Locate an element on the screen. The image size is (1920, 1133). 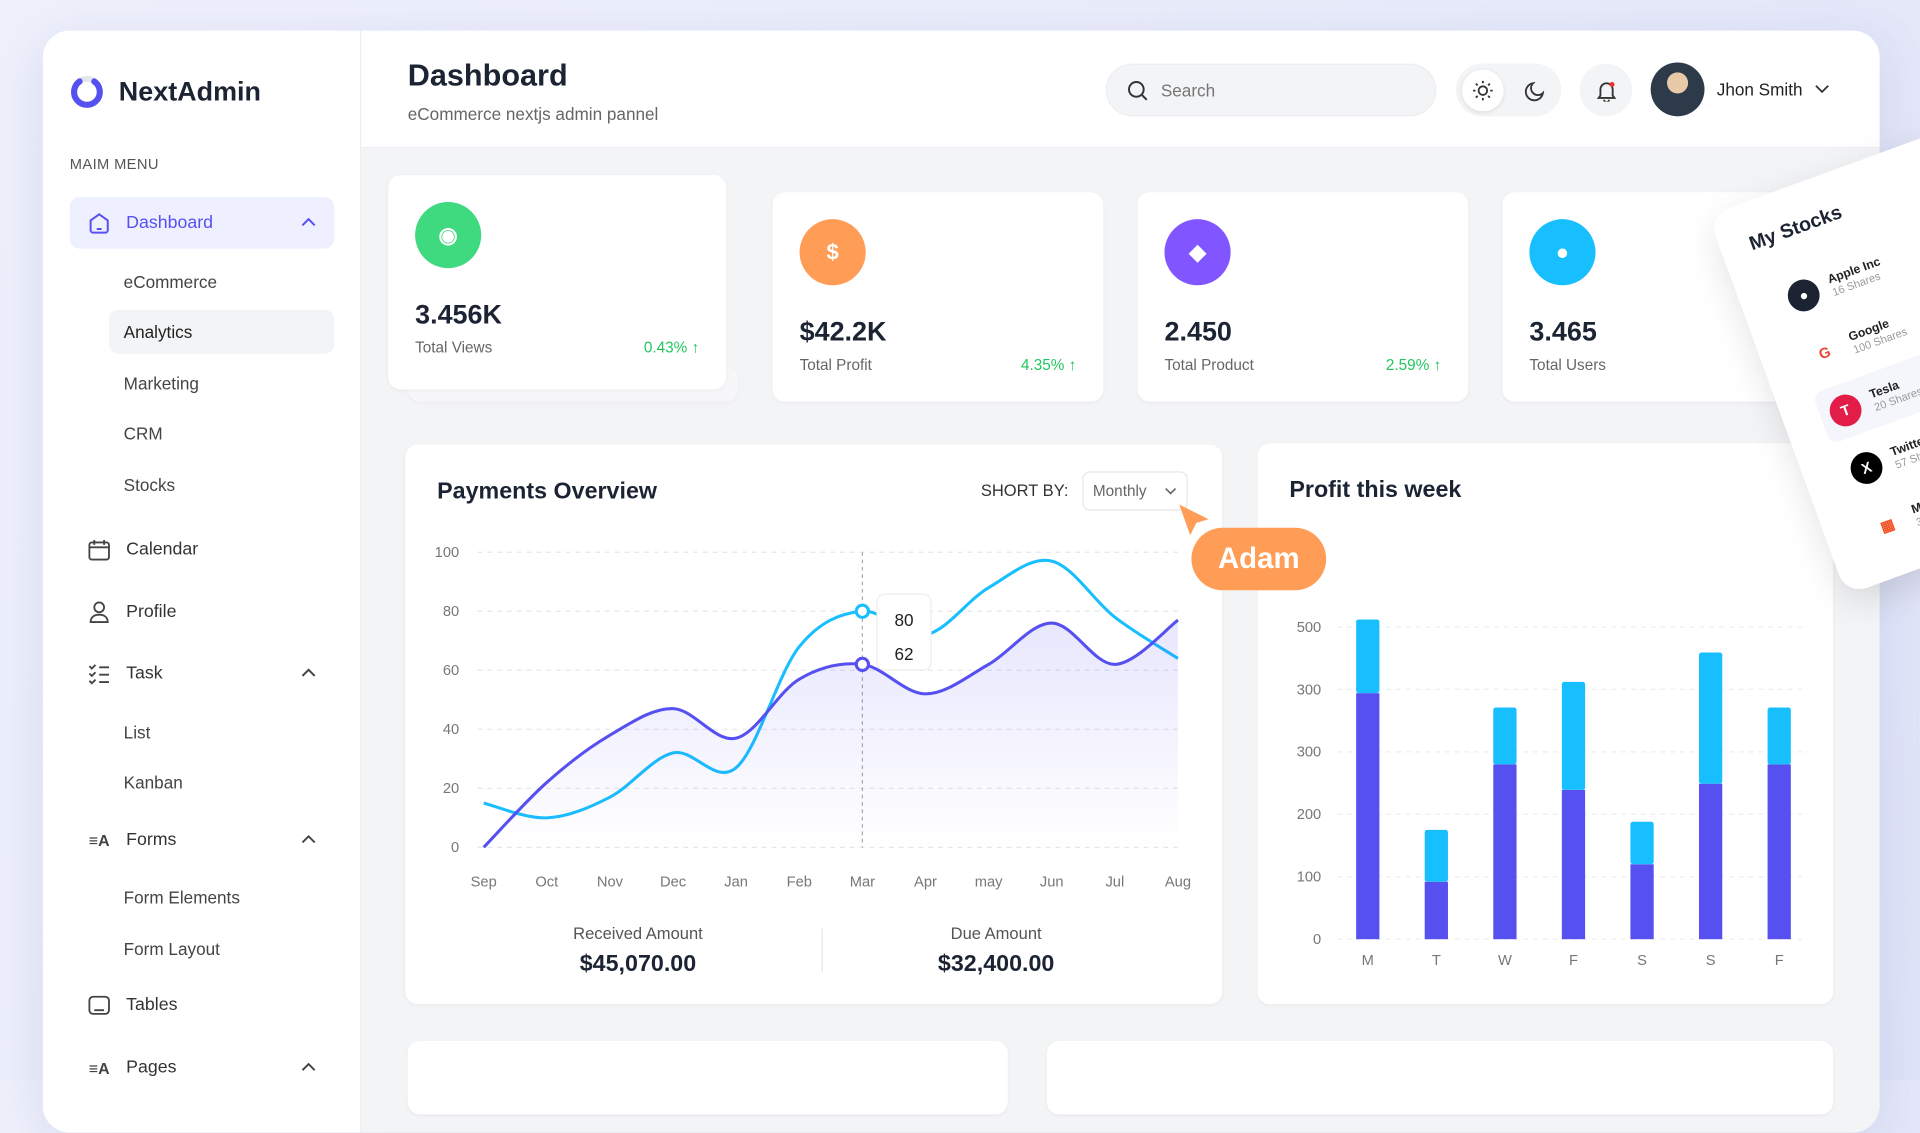
chevron-up-icon is located at coordinates (308, 223).